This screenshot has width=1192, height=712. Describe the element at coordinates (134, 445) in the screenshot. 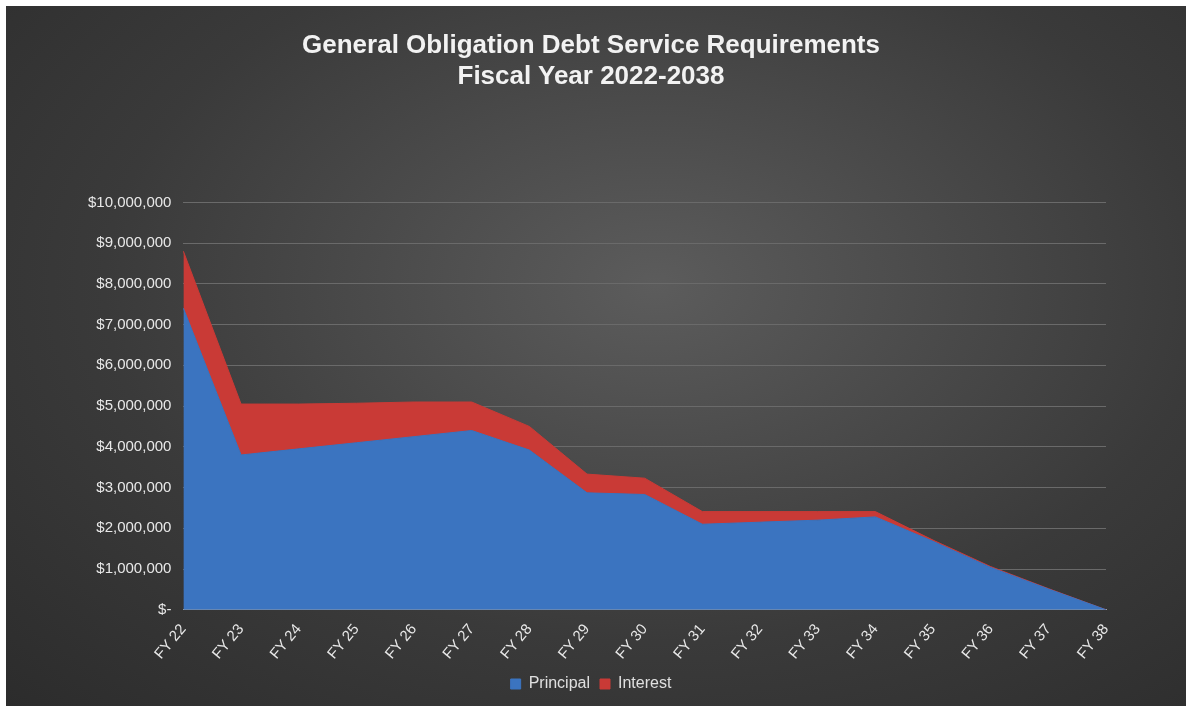

I see `y-tick-label: $4,000,000` at that location.